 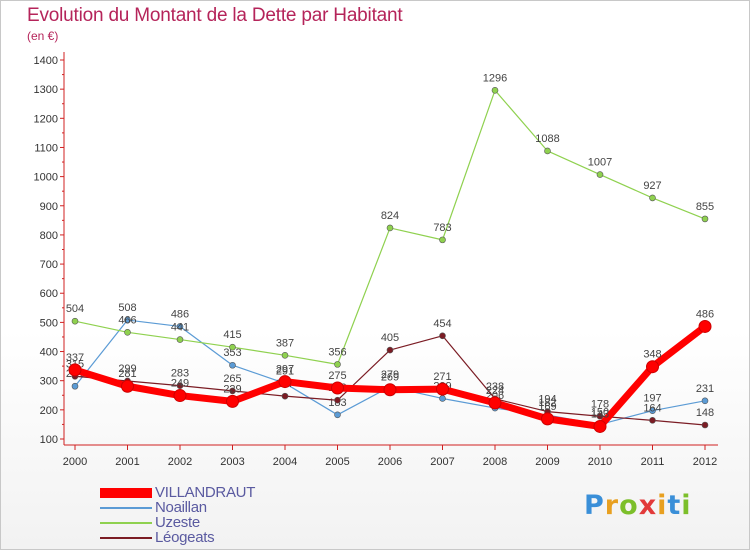 I want to click on x-tick-label: 2008, so click(x=495, y=462).